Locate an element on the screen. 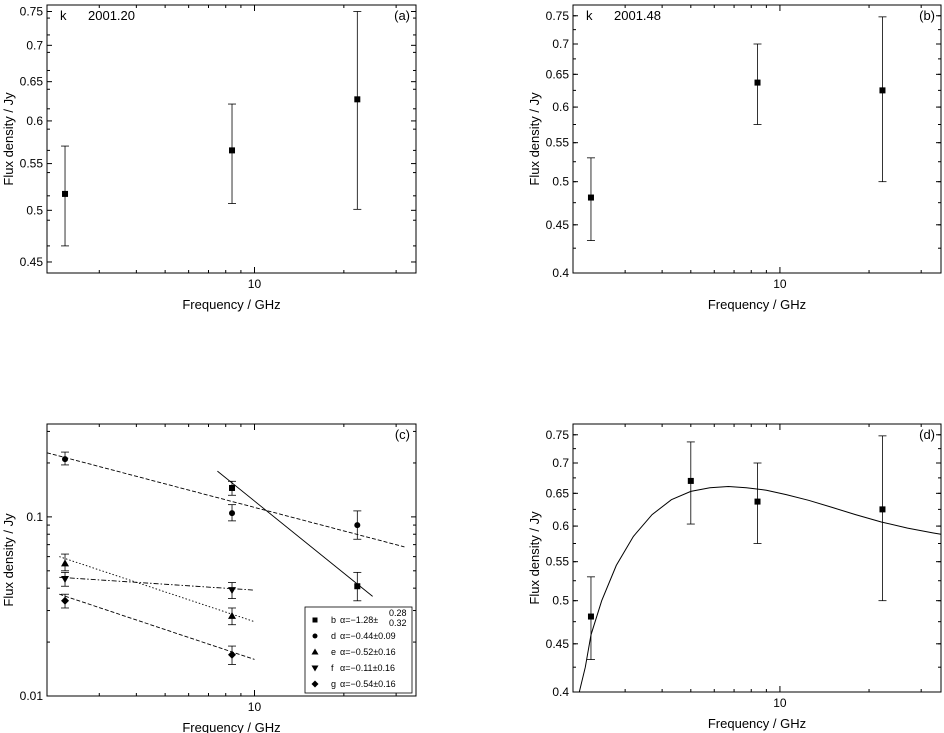 Image resolution: width=944 pixels, height=733 pixels. panel-label: (a) is located at coordinates (402, 15).